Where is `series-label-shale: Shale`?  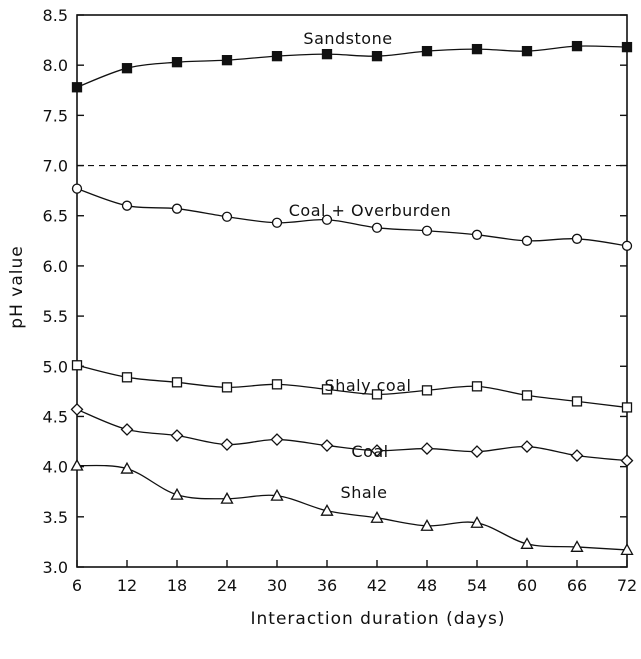 series-label-shale: Shale is located at coordinates (364, 492).